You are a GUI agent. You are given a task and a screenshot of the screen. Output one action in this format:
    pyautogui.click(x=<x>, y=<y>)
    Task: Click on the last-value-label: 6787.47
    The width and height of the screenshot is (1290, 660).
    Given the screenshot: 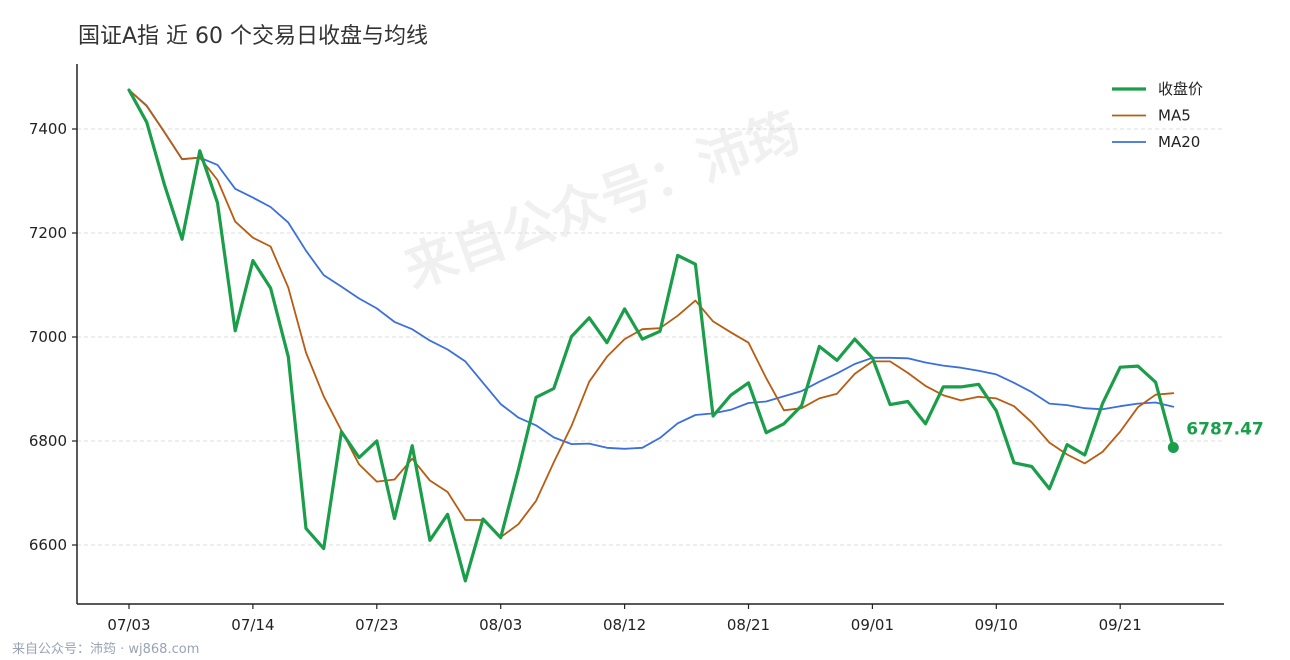 What is the action you would take?
    pyautogui.click(x=1224, y=430)
    